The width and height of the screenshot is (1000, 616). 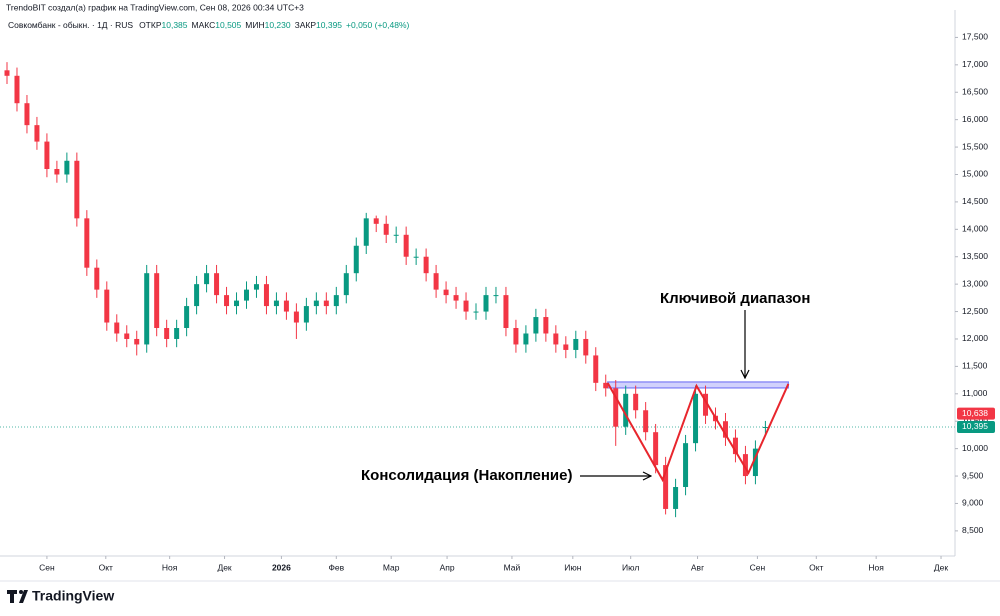 What do you see at coordinates (975, 283) in the screenshot?
I see `y-tick-label: 13,000` at bounding box center [975, 283].